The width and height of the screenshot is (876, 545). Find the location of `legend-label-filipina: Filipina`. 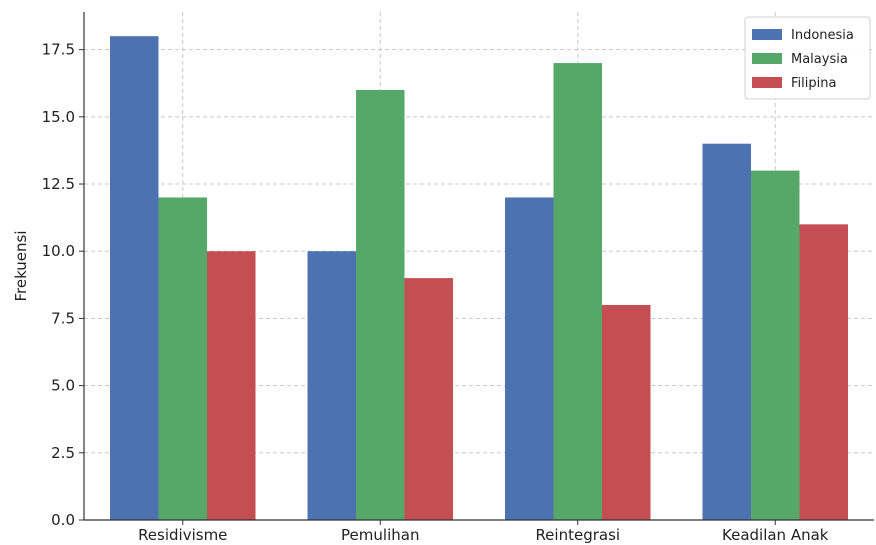

legend-label-filipina: Filipina is located at coordinates (813, 83).